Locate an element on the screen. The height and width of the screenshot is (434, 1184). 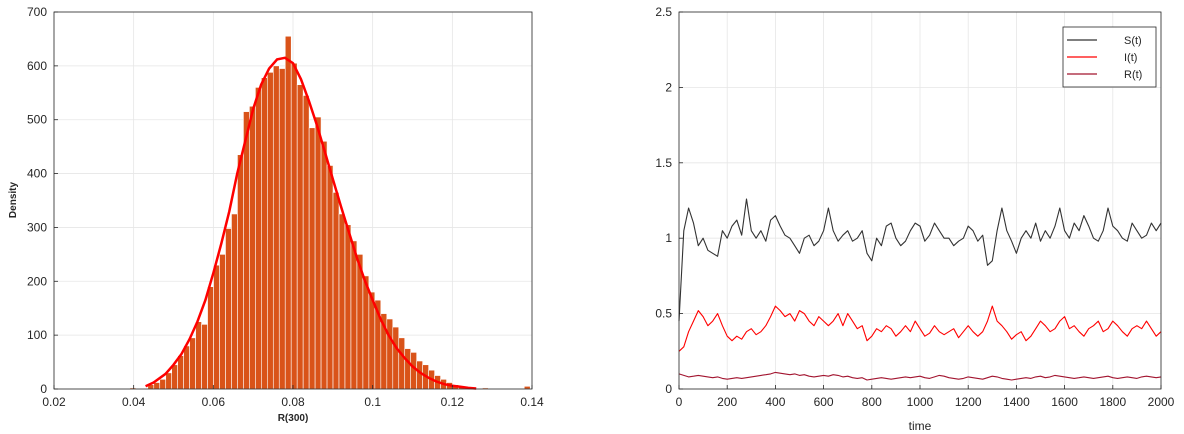
timeseries-x-tick-label: 1200 is located at coordinates (968, 402).